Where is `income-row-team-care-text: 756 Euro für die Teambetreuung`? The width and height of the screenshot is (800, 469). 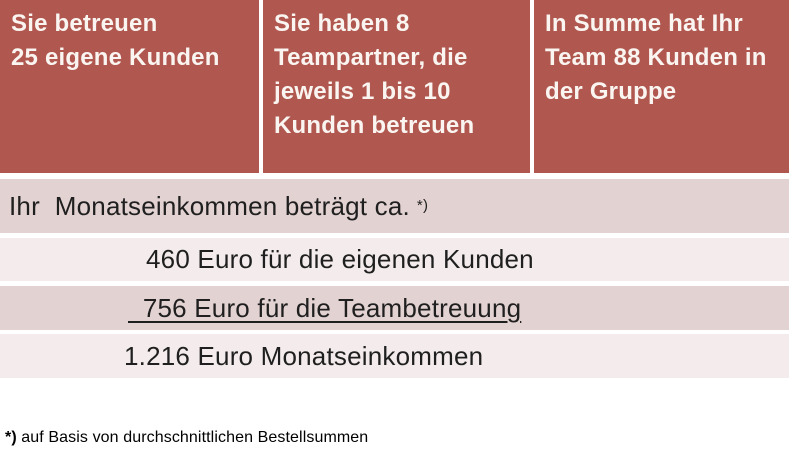 income-row-team-care-text: 756 Euro für die Teambetreuung is located at coordinates (325, 307).